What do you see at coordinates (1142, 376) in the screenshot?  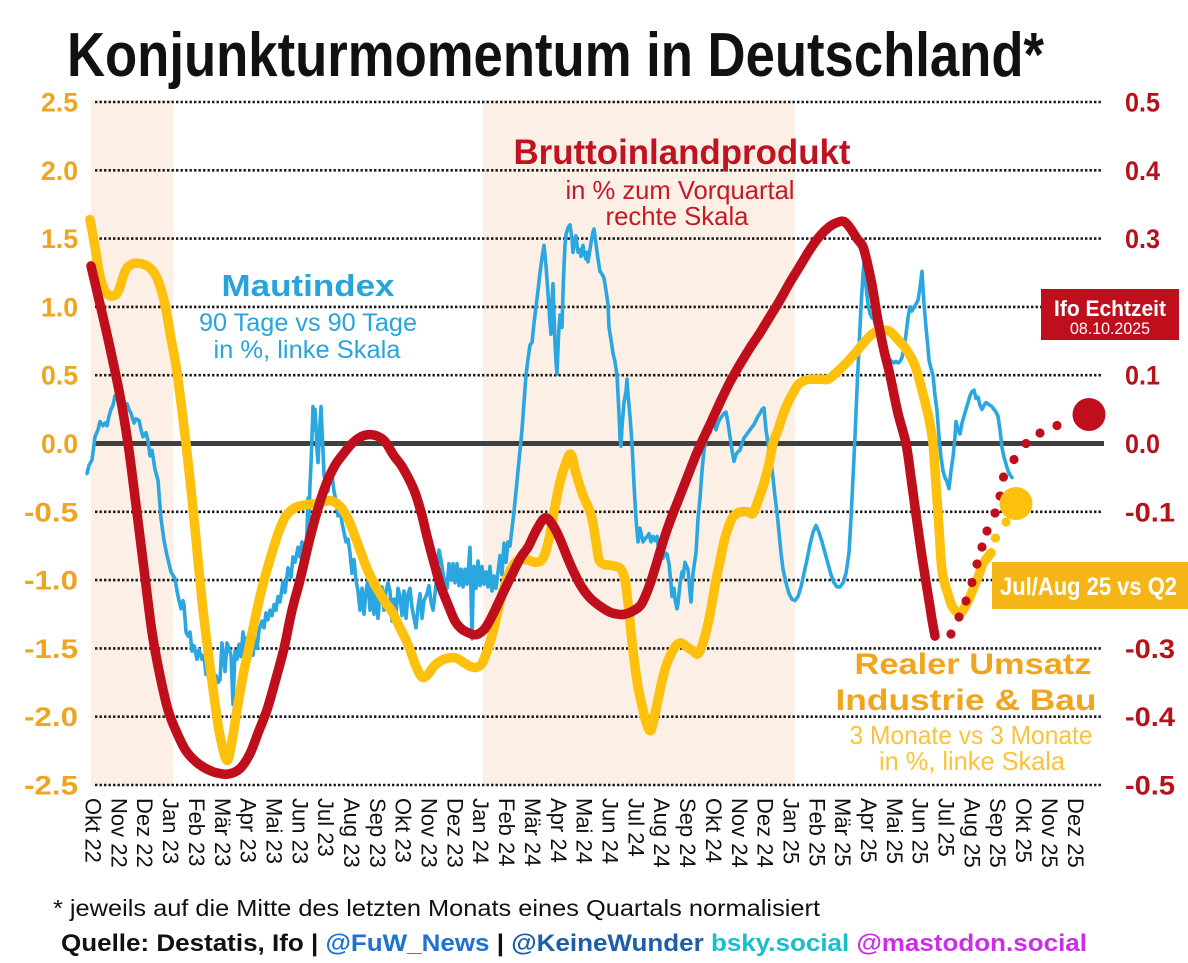 I see `svg-text: 0.1` at bounding box center [1142, 376].